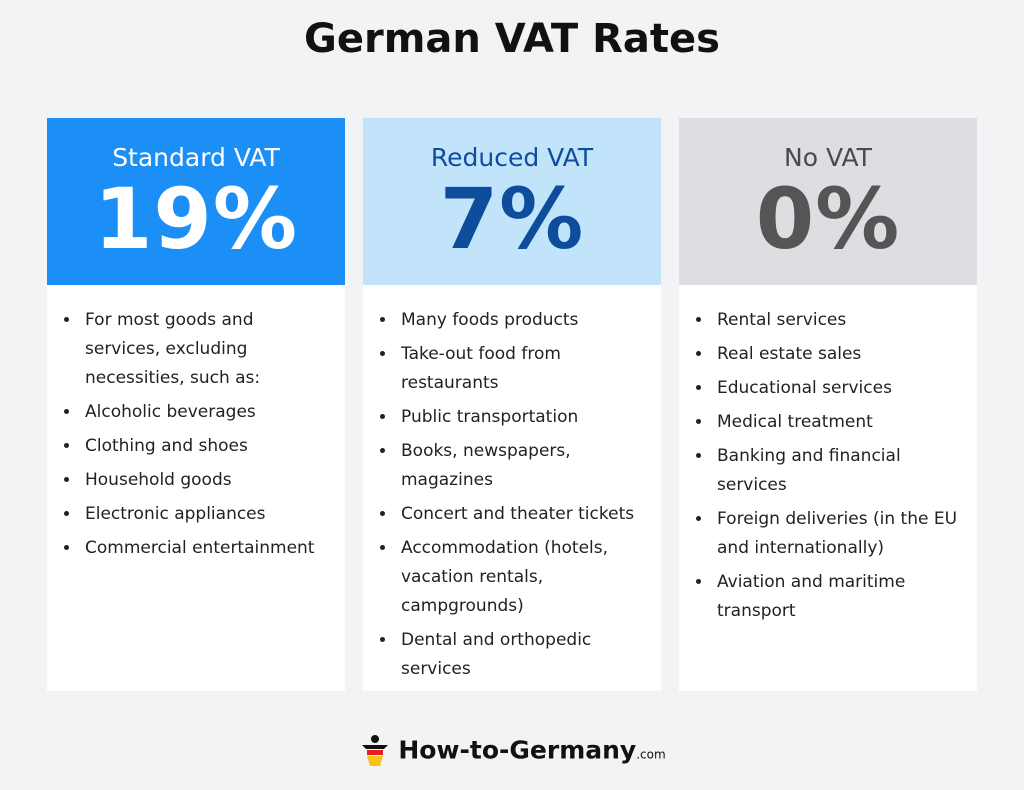 The width and height of the screenshot is (1024, 790). What do you see at coordinates (207, 412) in the screenshot?
I see `list-item: Alcoholic beverages` at bounding box center [207, 412].